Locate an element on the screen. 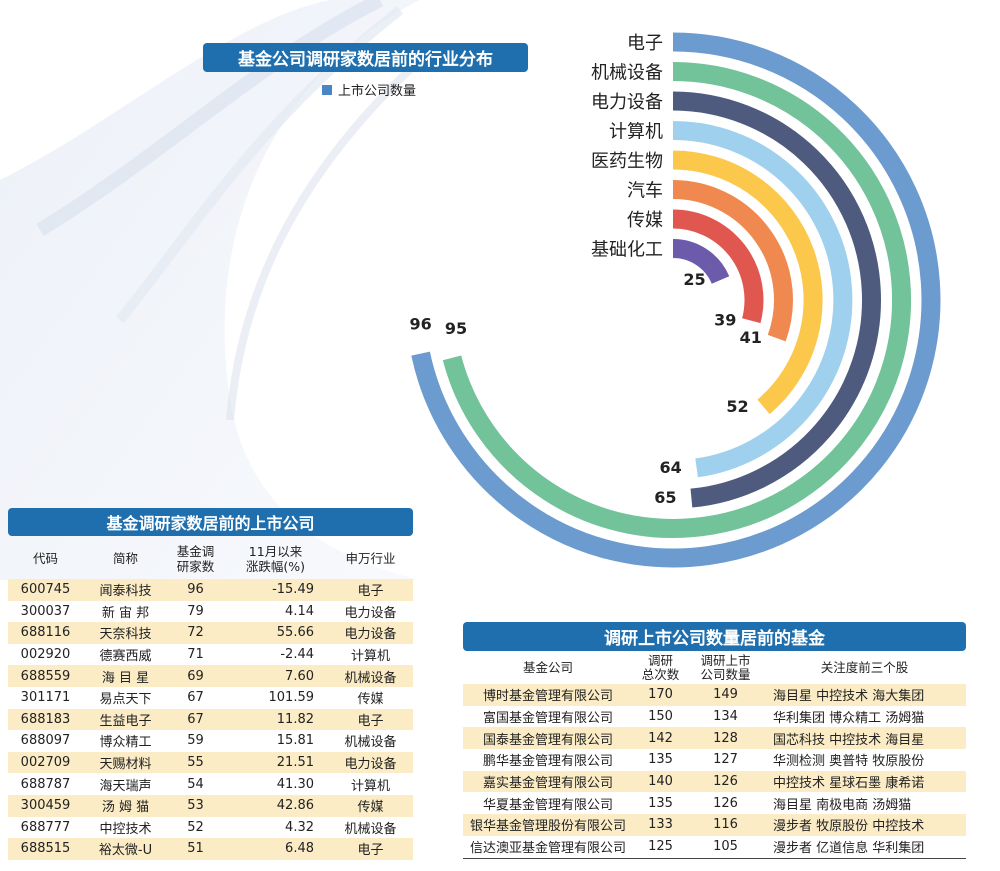 The width and height of the screenshot is (1000, 871). stock-row-cell: 002920 is located at coordinates (45, 655).